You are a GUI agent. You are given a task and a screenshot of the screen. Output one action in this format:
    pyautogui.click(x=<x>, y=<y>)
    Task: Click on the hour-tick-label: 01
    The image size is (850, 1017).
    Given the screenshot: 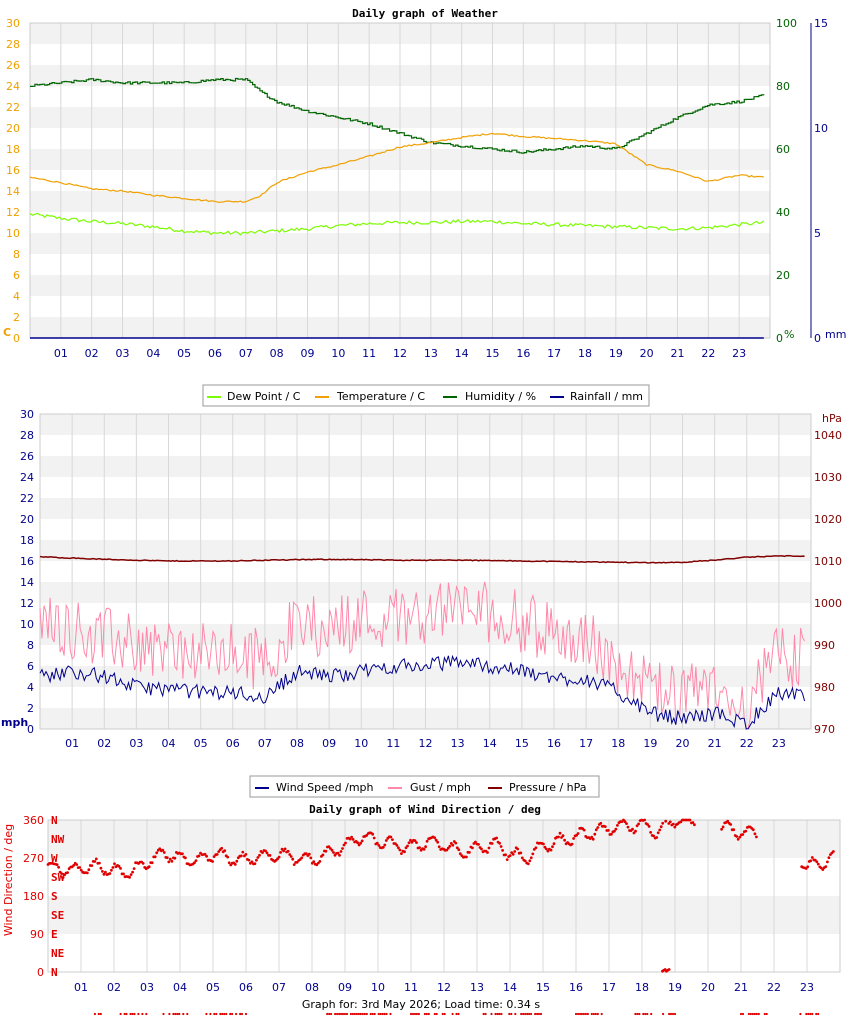 What is the action you would take?
    pyautogui.click(x=72, y=743)
    